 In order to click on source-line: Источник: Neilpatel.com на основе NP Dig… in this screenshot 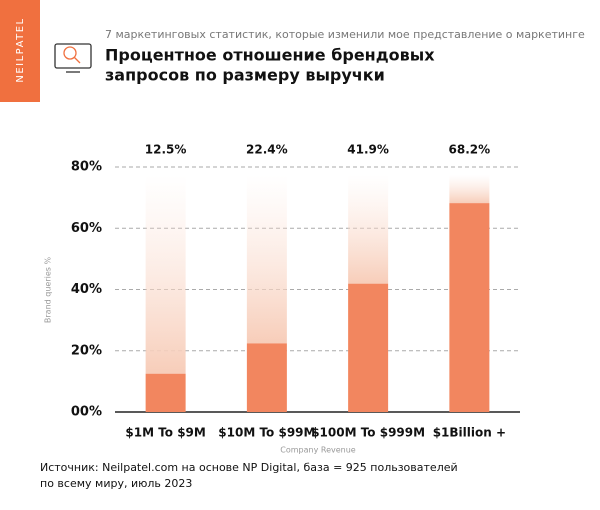, I will do `click(249, 467)`.